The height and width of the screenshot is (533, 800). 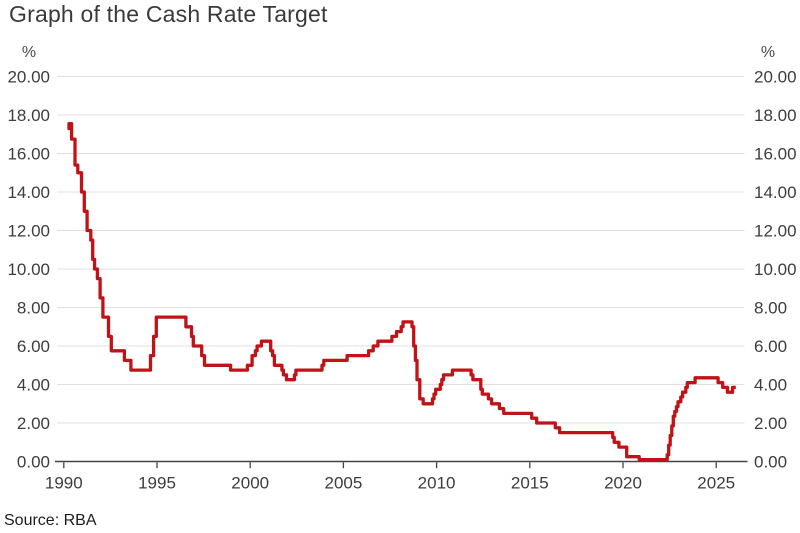 What do you see at coordinates (28, 115) in the screenshot?
I see `y-tick-label-left: 18.00` at bounding box center [28, 115].